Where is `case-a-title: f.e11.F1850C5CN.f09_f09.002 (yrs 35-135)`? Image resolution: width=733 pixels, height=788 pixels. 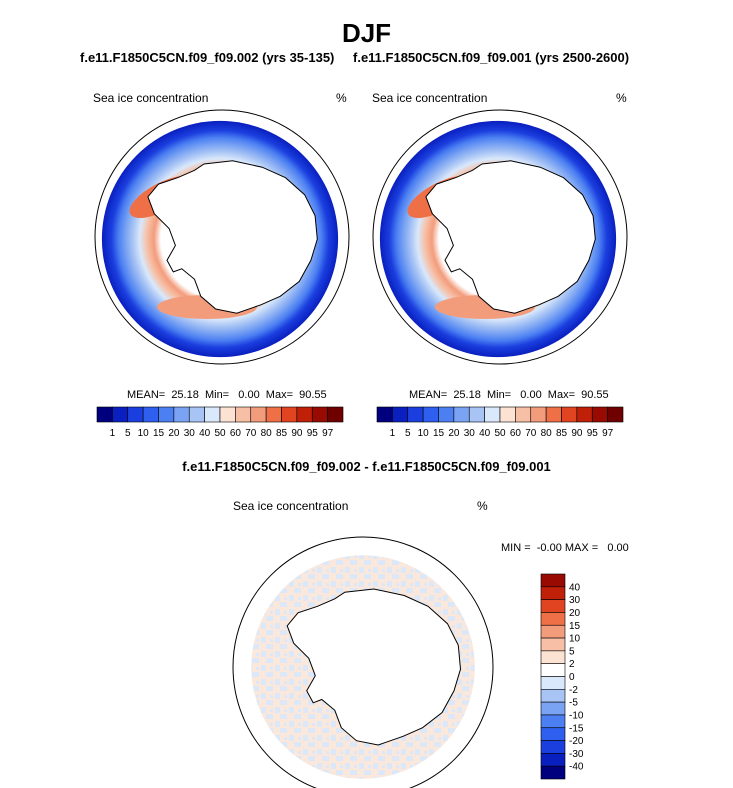 case-a-title: f.e11.F1850C5CN.f09_f09.002 (yrs 35-135) is located at coordinates (207, 57).